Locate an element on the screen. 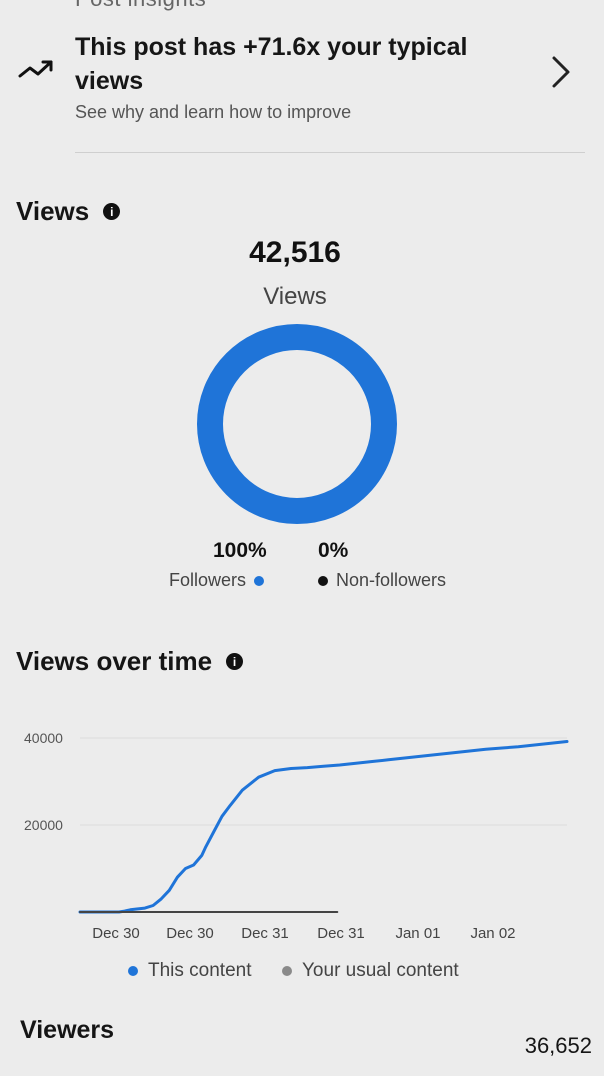 This screenshot has width=604, height=1076. insight-subtitle: See why and learn how to improve is located at coordinates (213, 112).